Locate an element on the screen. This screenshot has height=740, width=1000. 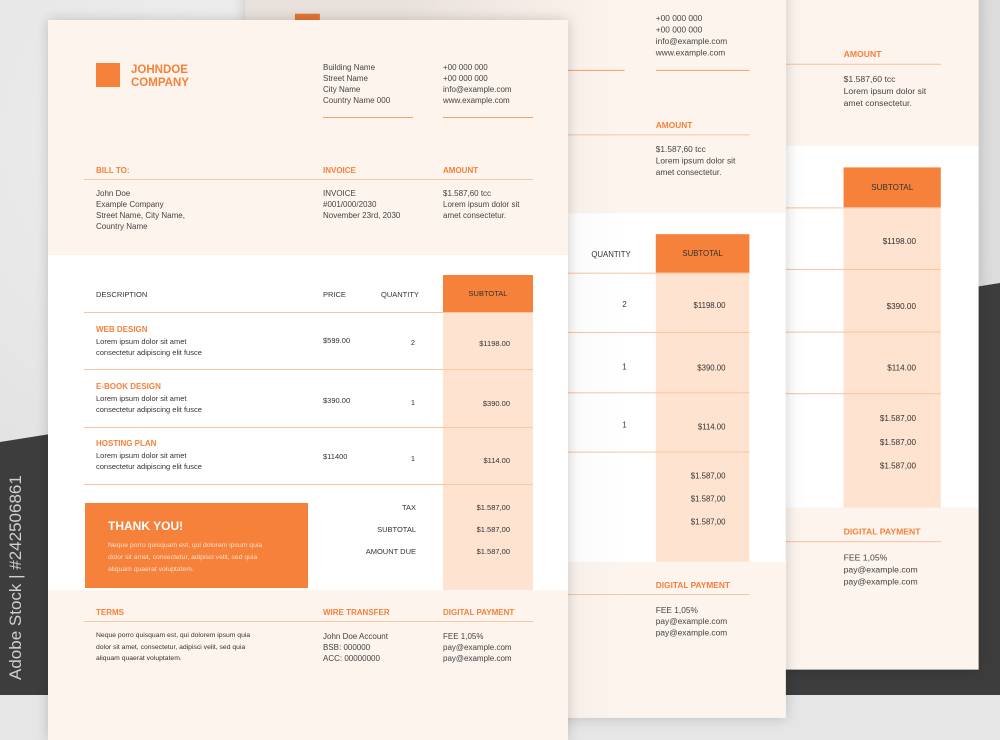
company-name-line: COMPANY is located at coordinates (160, 83).